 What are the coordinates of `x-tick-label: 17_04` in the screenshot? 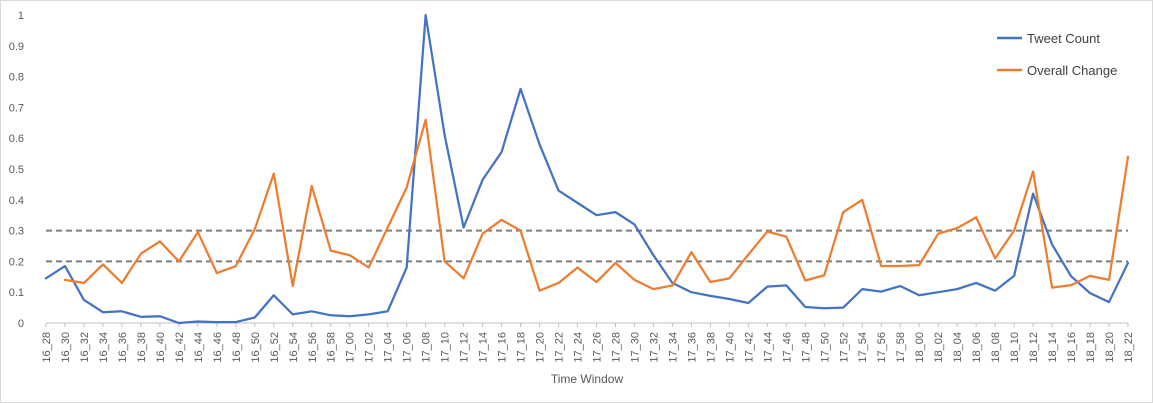 It's located at (389, 347).